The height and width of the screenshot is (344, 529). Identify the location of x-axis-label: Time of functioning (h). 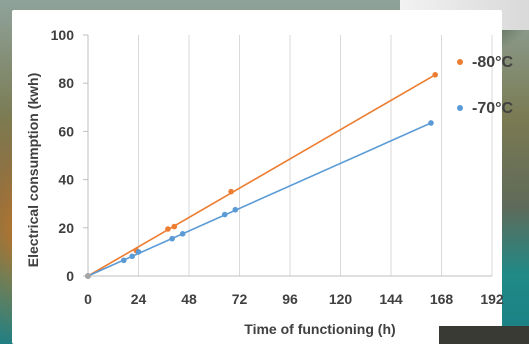
(319, 329).